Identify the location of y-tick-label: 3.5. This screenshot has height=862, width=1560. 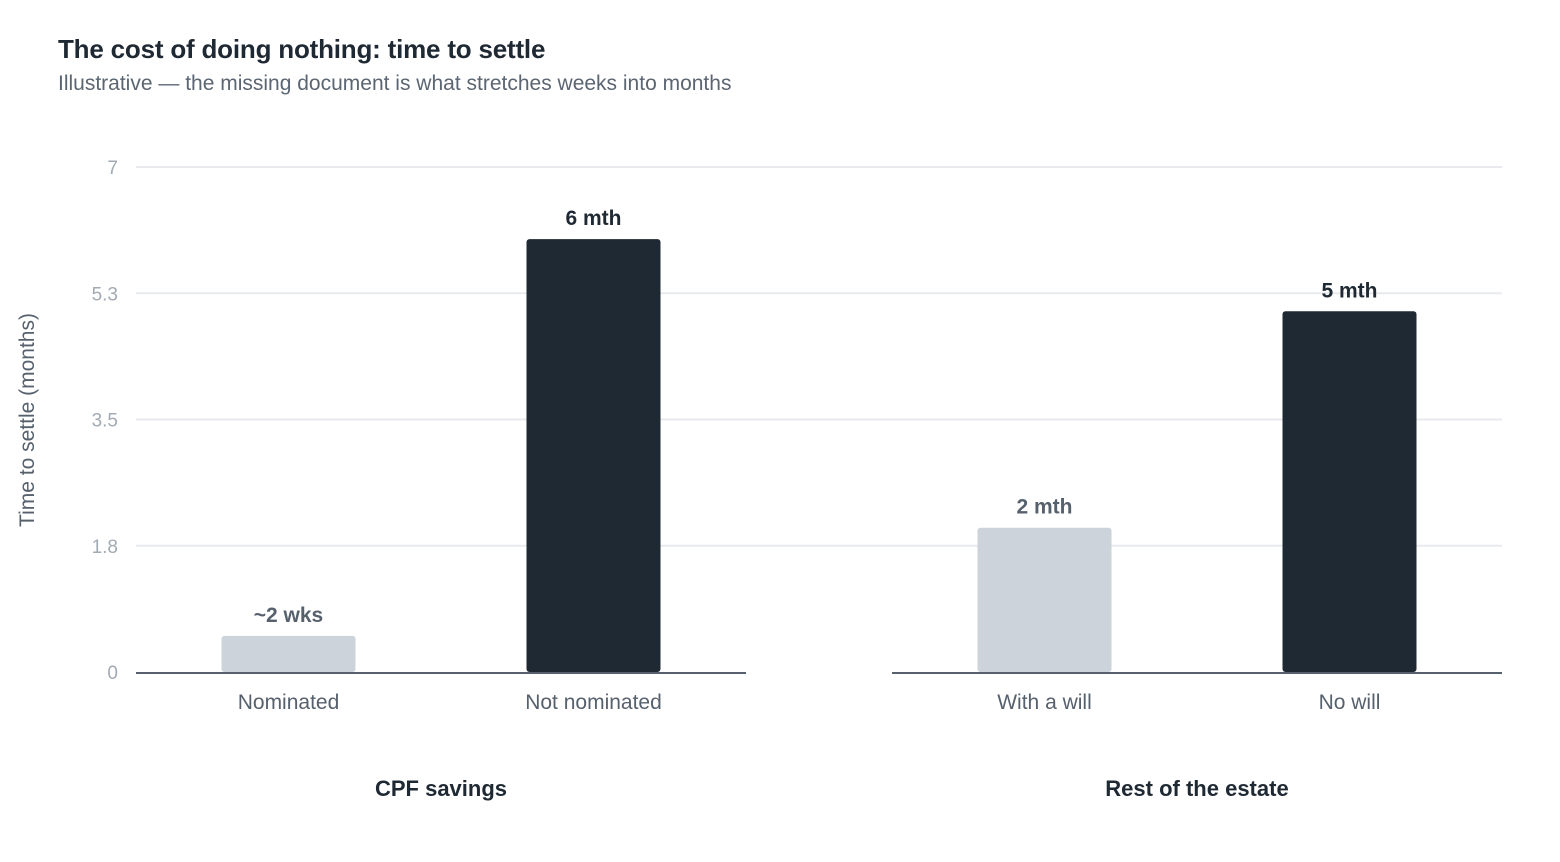
(105, 421).